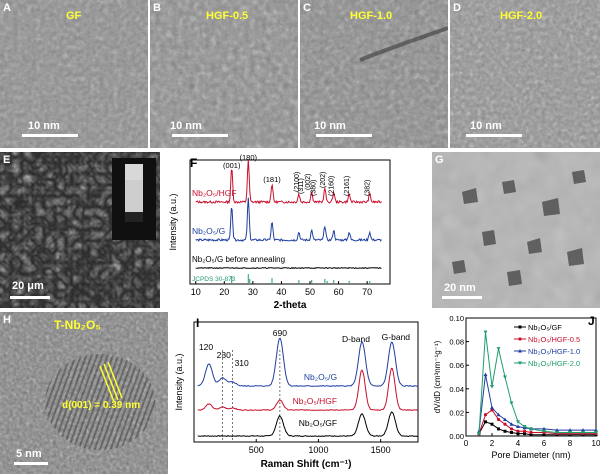 The image size is (600, 474). I want to click on hkl-annotation: (382), so click(368, 188).